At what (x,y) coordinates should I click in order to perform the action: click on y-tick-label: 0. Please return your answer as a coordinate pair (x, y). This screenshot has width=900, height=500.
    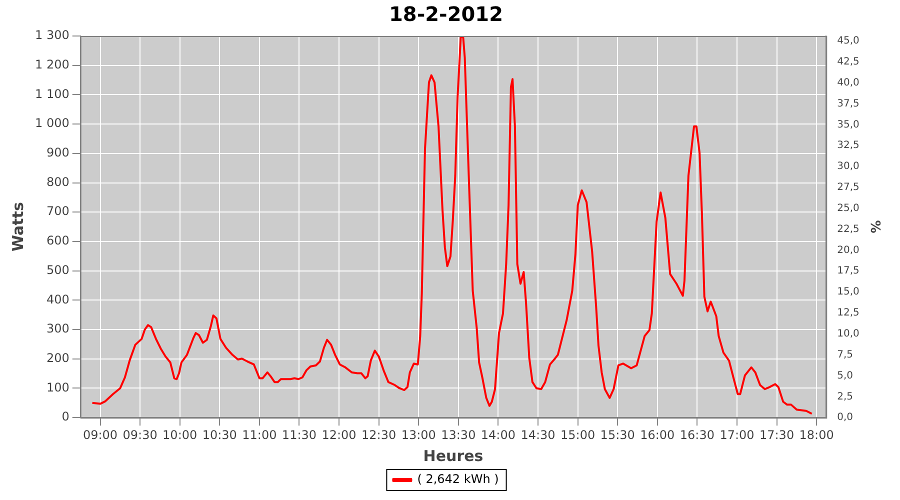
    Looking at the image, I should click on (66, 417).